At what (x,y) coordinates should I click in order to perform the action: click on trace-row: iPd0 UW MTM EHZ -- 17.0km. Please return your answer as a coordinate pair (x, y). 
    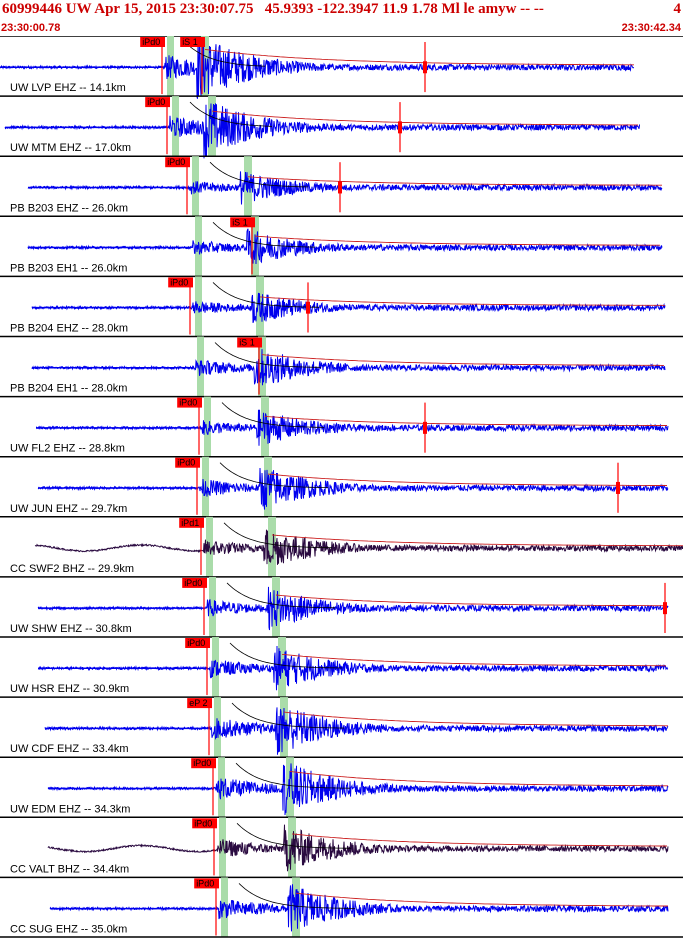
    Looking at the image, I should click on (341, 127).